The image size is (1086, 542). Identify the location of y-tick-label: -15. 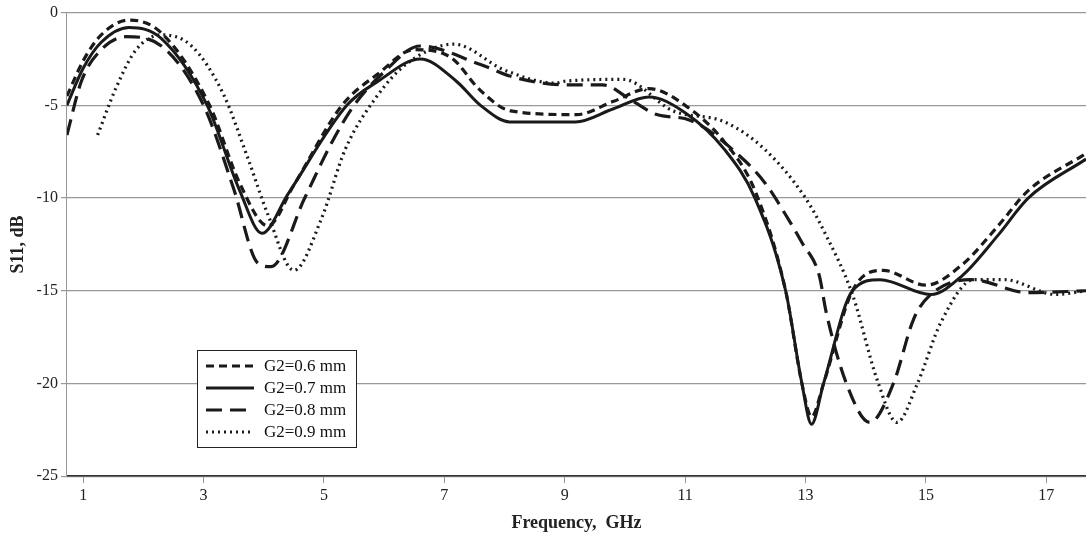
(47, 289).